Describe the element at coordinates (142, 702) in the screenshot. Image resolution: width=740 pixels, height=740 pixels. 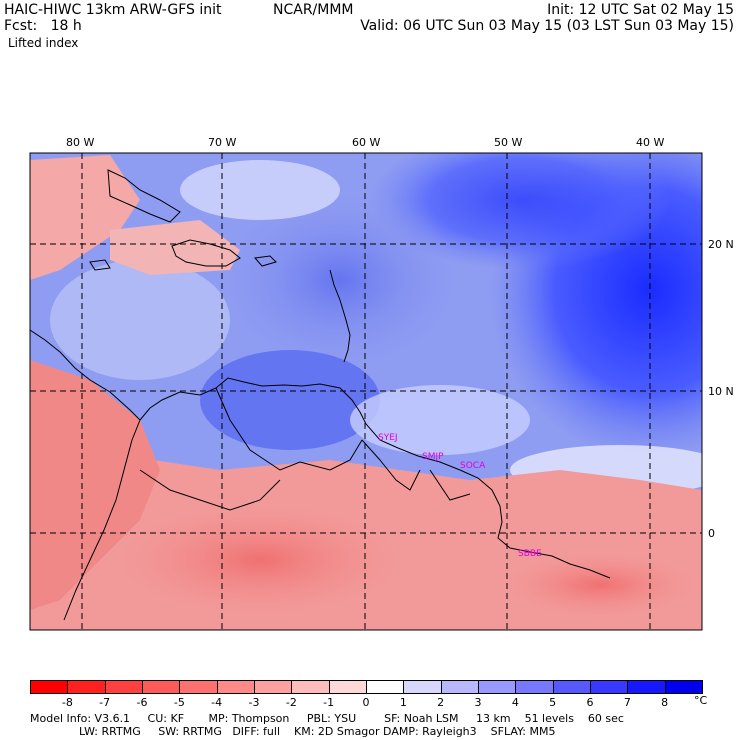
I see `colorbar-label: -6` at that location.